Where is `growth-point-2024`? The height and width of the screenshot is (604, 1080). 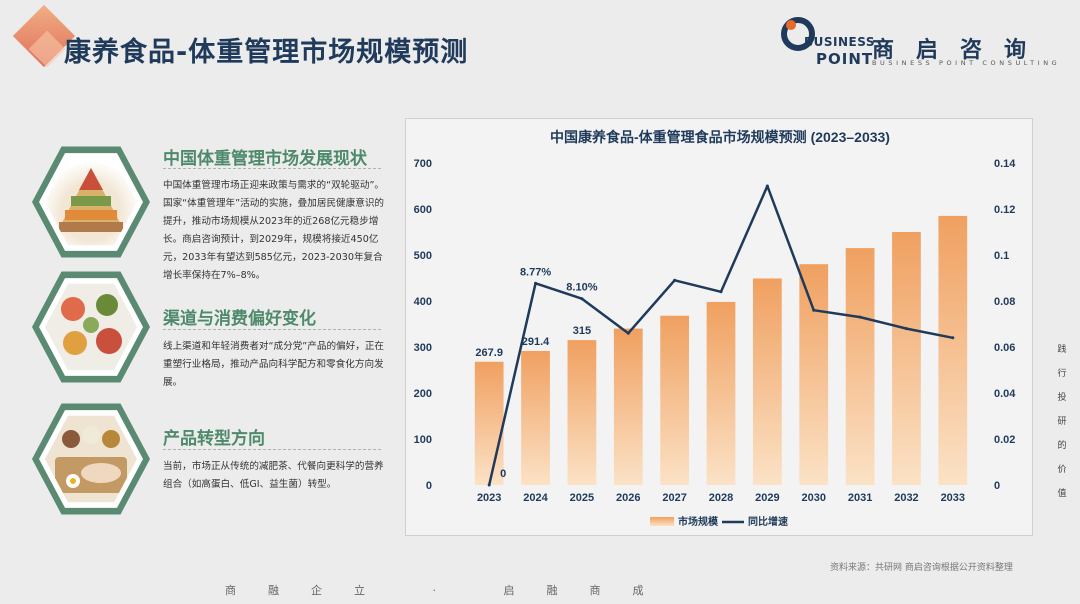
growth-point-2024 is located at coordinates (536, 283).